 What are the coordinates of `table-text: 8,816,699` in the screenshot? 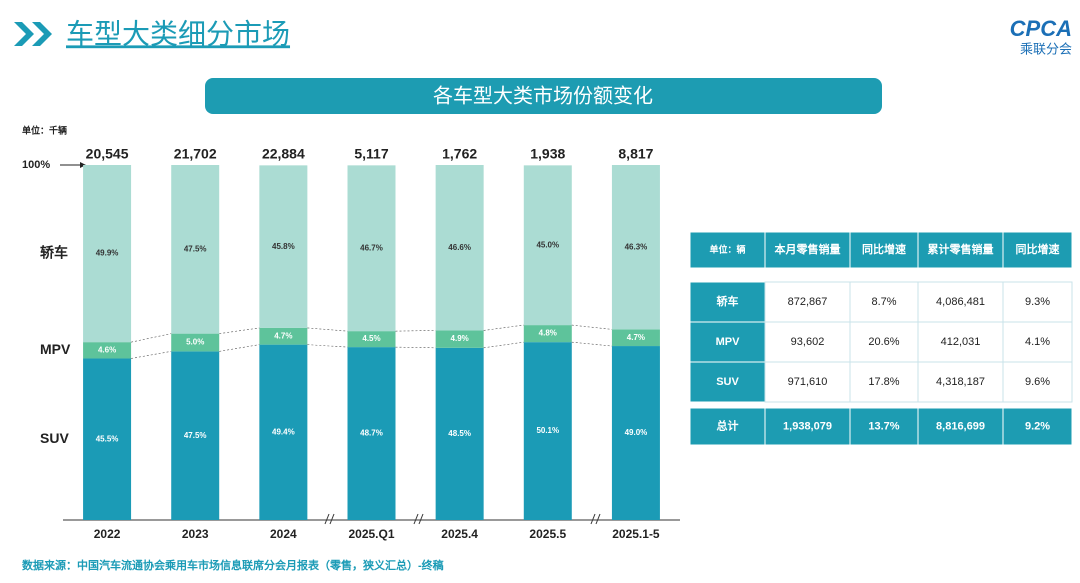 It's located at (960, 426).